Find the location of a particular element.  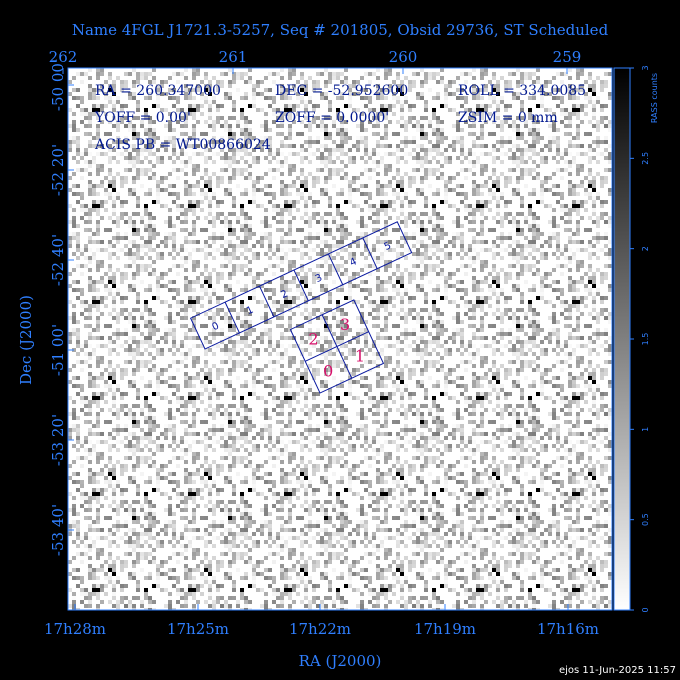

info-text: DEC = -52.952600 is located at coordinates (341, 91).